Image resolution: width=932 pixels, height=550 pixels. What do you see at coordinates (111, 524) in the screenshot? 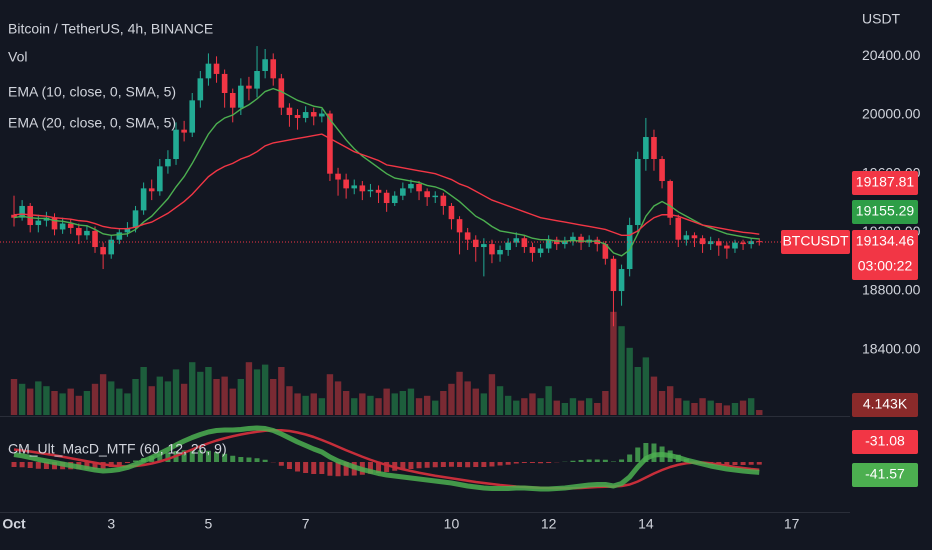
I see `x-tick-label: 3` at bounding box center [111, 524].